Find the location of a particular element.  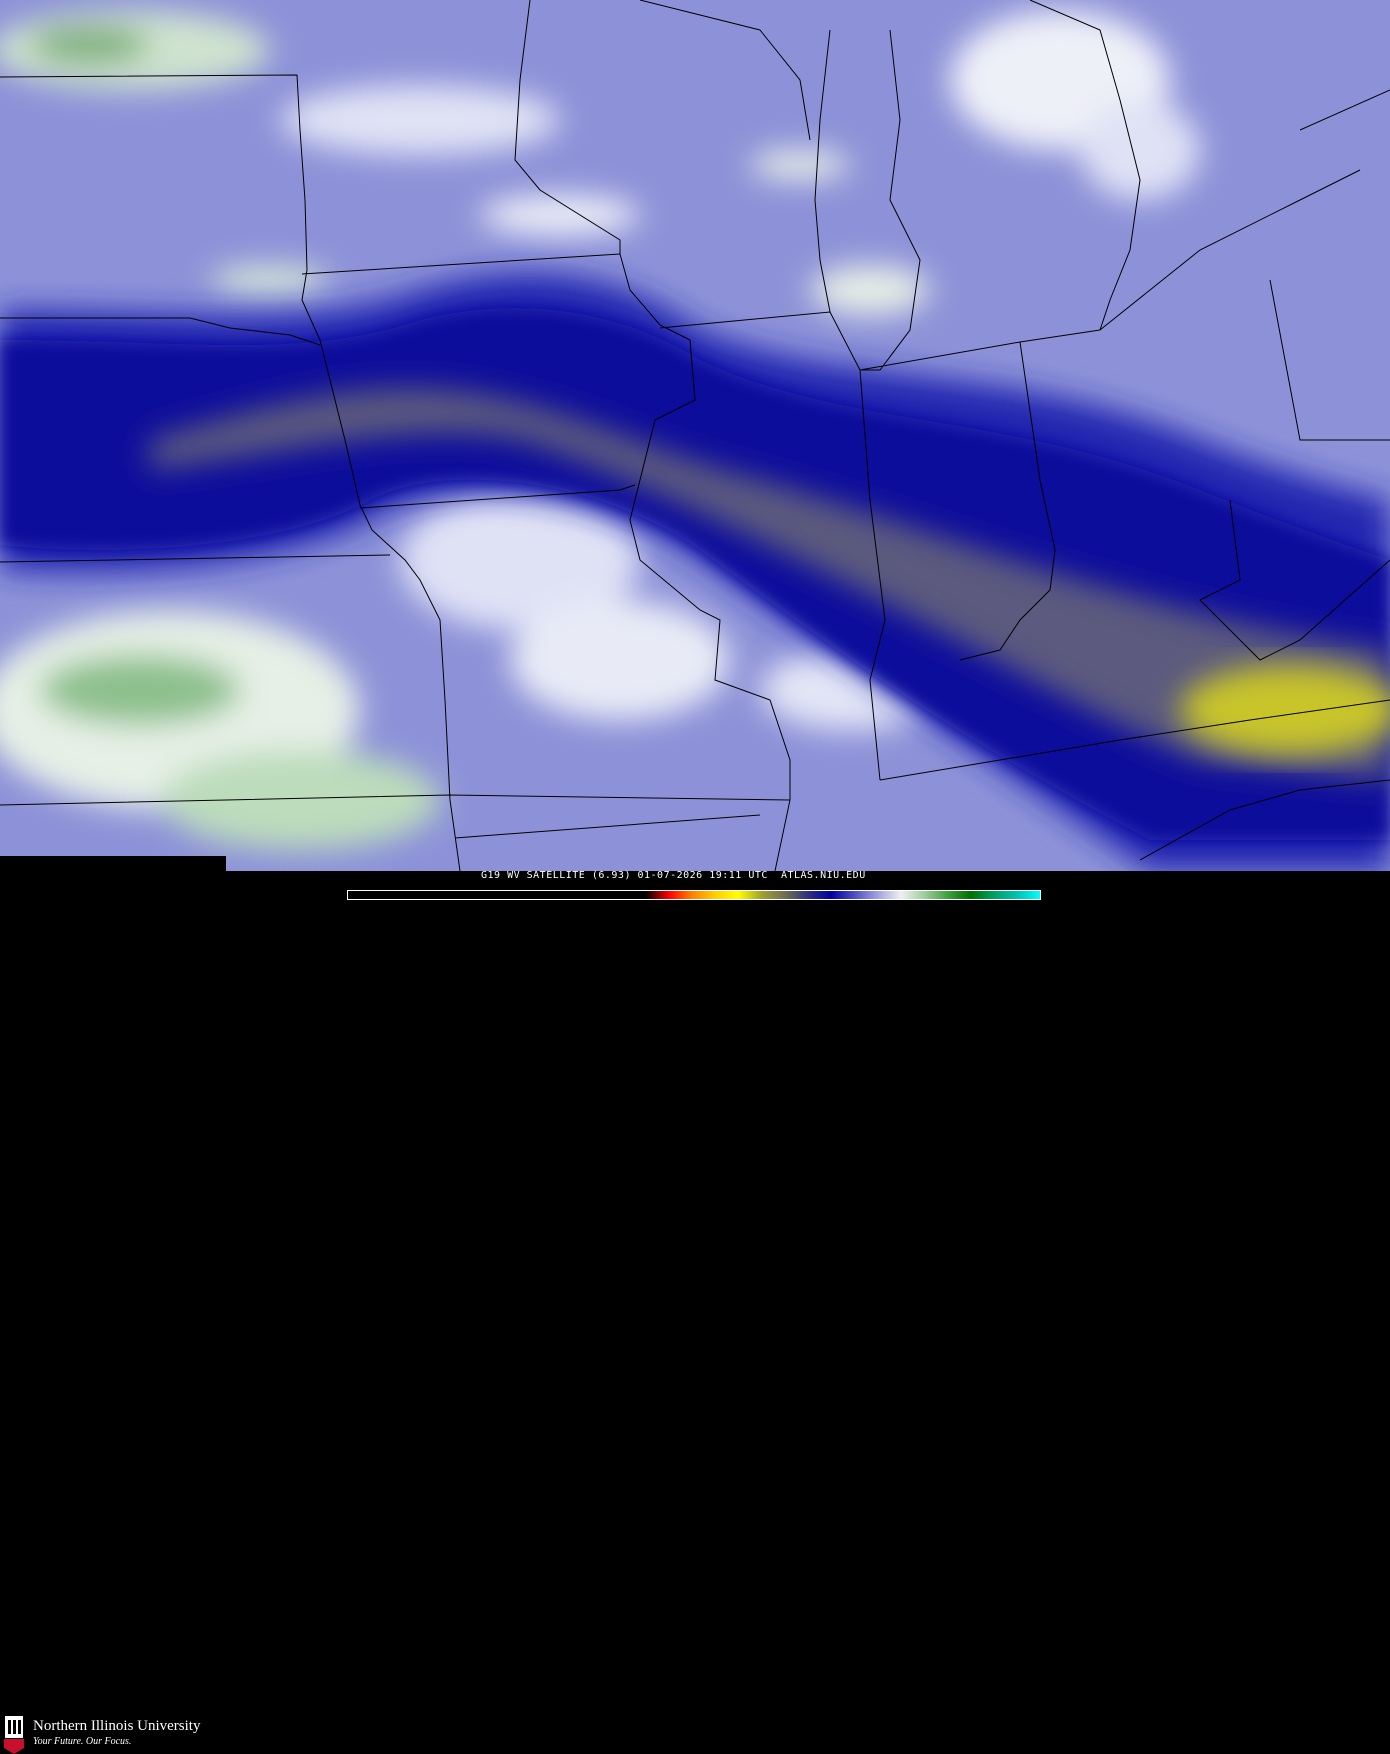

color-scale-bar is located at coordinates (694, 895).